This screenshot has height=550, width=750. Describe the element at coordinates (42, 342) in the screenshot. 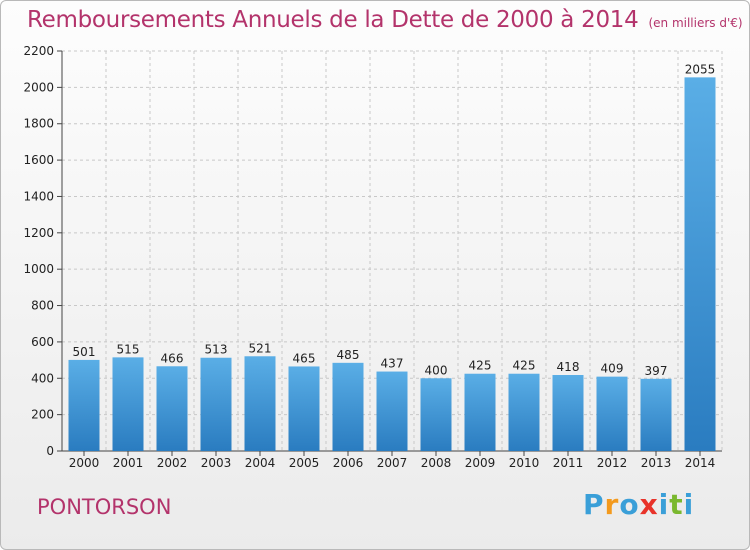

I see `y-tick-label: 600` at that location.